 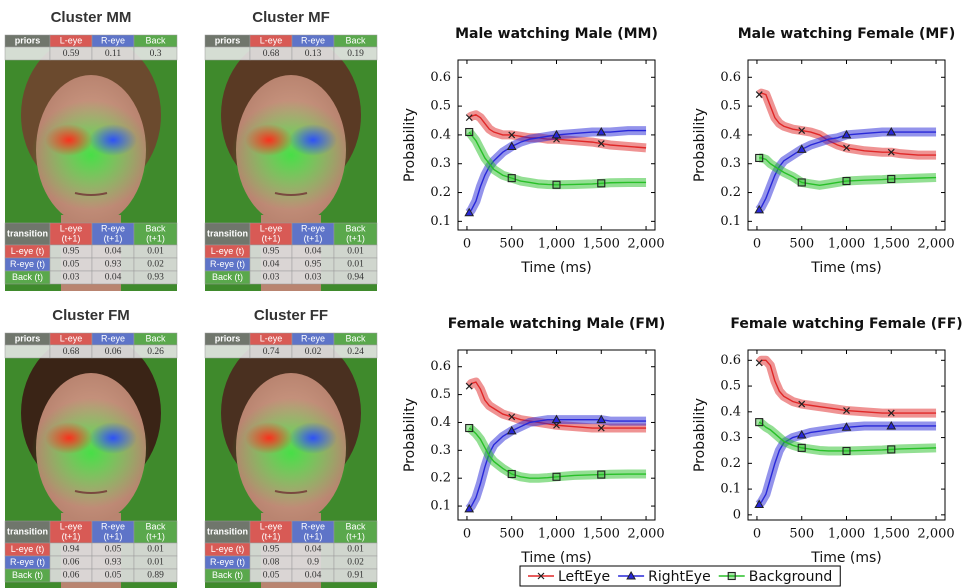 I want to click on table-value: 0.93, so click(x=155, y=278).